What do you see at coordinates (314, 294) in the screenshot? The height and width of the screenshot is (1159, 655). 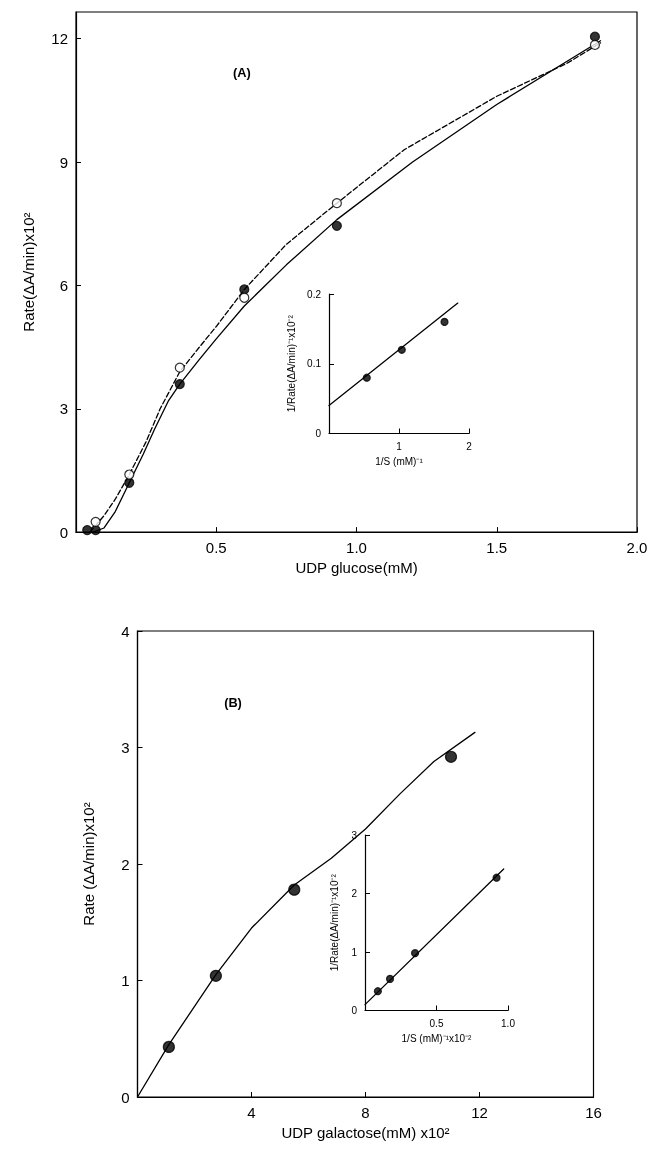 I see `y-tick-label: 0.2` at bounding box center [314, 294].